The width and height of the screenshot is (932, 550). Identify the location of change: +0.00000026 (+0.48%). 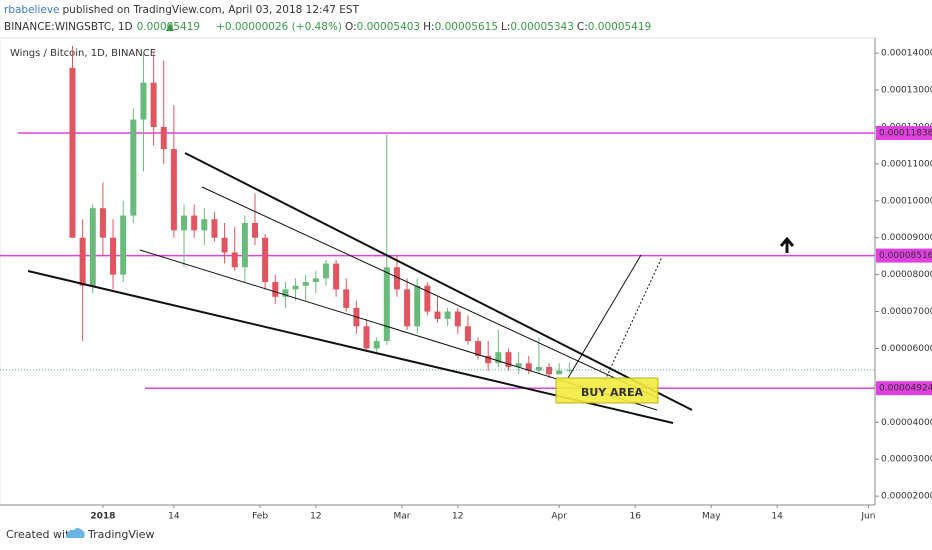
(279, 27).